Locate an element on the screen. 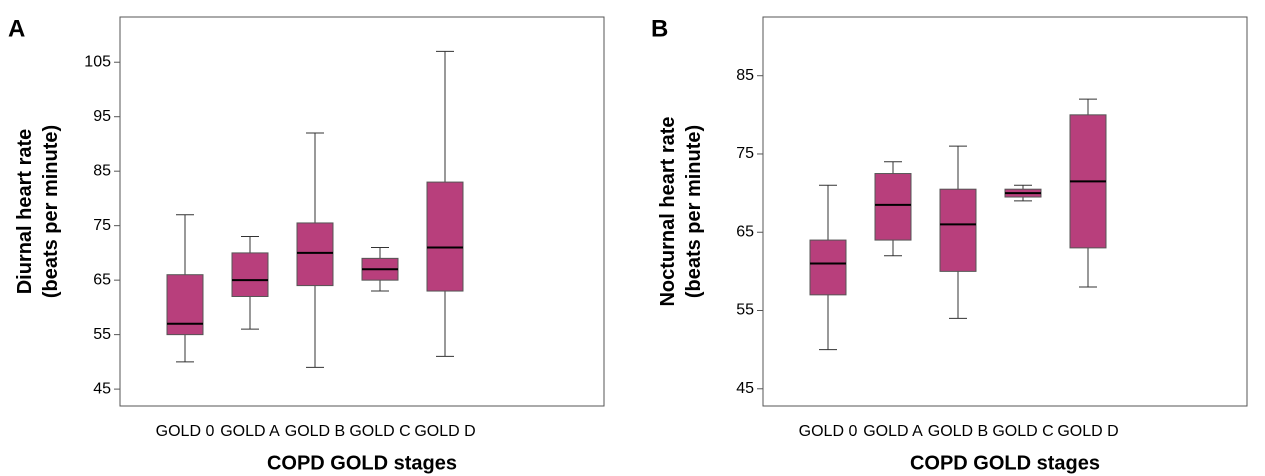  panel-label: B is located at coordinates (659, 28).